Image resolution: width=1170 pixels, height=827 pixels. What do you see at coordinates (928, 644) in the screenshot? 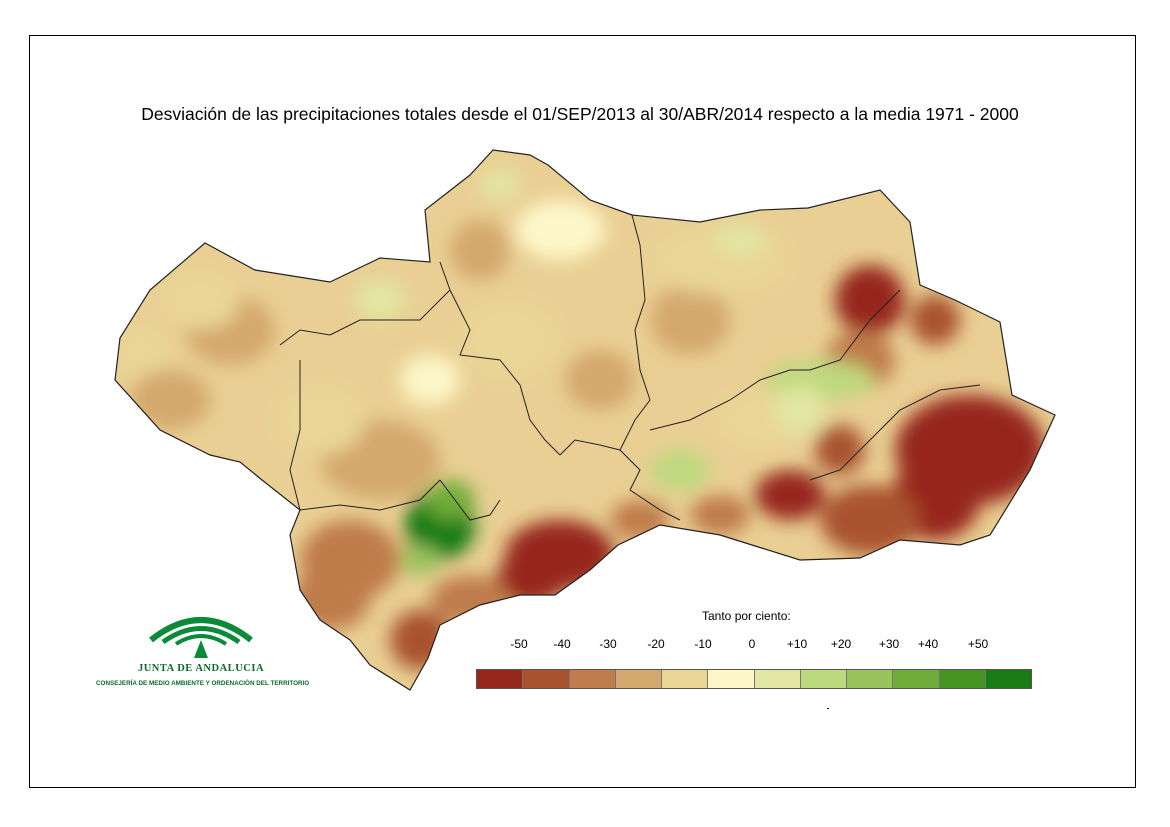
I see `legend-label: +40` at bounding box center [928, 644].